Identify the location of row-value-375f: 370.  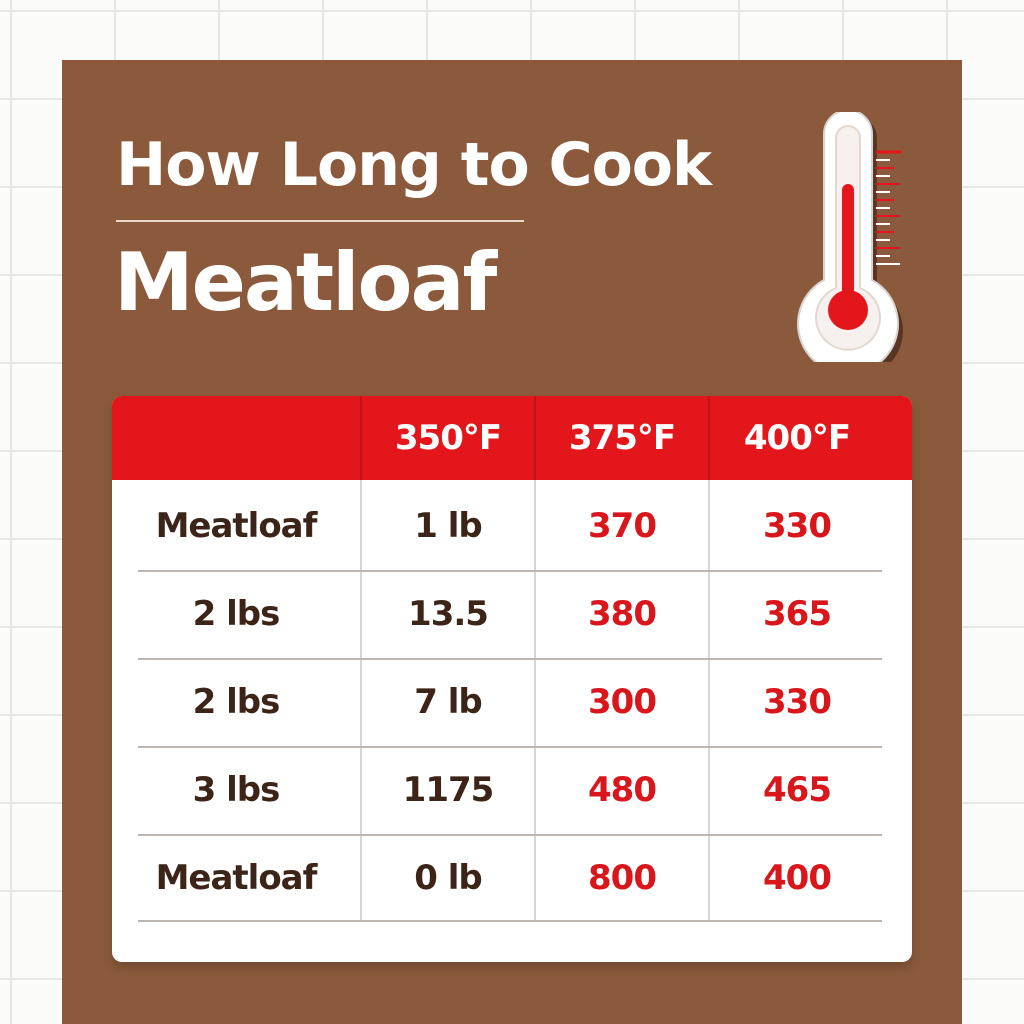
(622, 526).